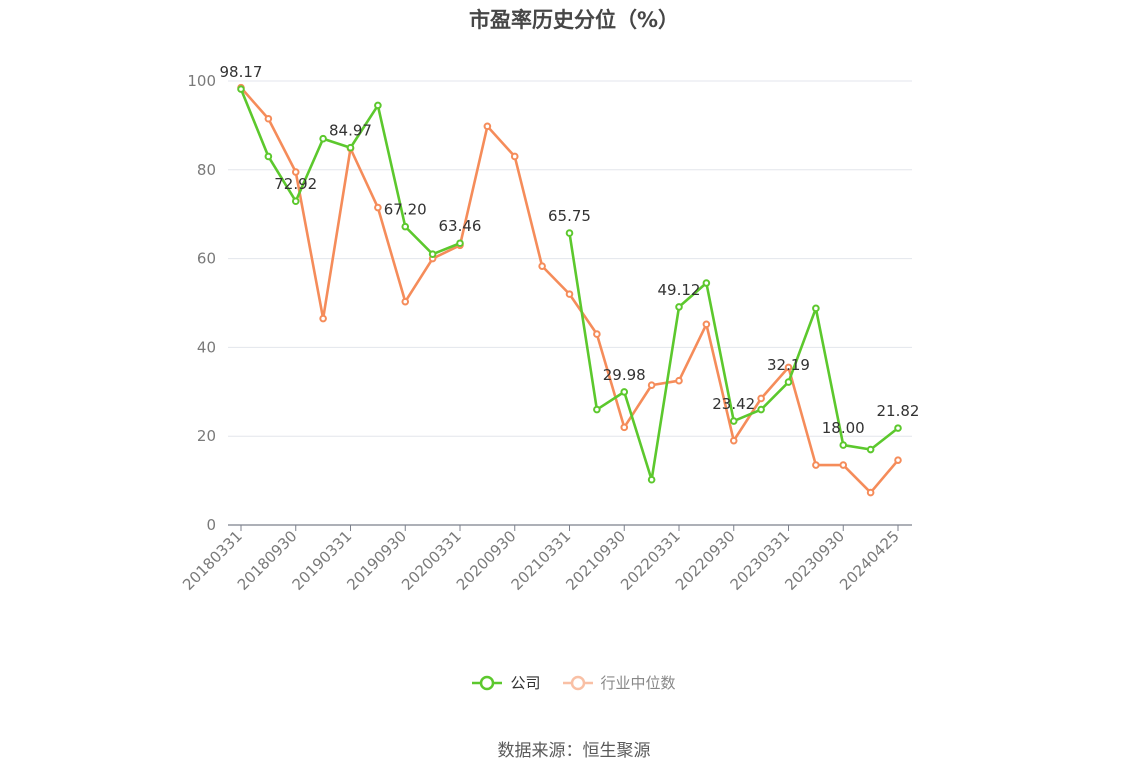 The image size is (1148, 776). Describe the element at coordinates (201, 81) in the screenshot. I see `y-tick-label: 100` at that location.